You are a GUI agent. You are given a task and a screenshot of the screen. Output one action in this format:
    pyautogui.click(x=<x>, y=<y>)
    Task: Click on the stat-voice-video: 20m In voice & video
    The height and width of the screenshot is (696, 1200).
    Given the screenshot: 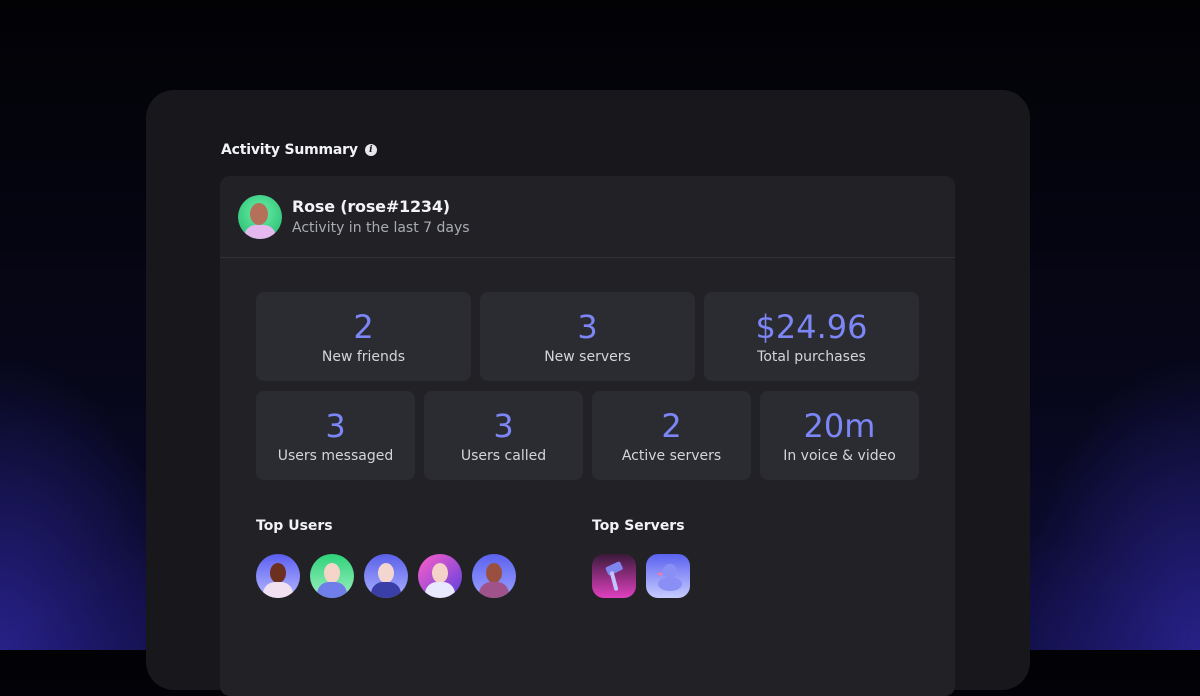 What is the action you would take?
    pyautogui.click(x=839, y=435)
    